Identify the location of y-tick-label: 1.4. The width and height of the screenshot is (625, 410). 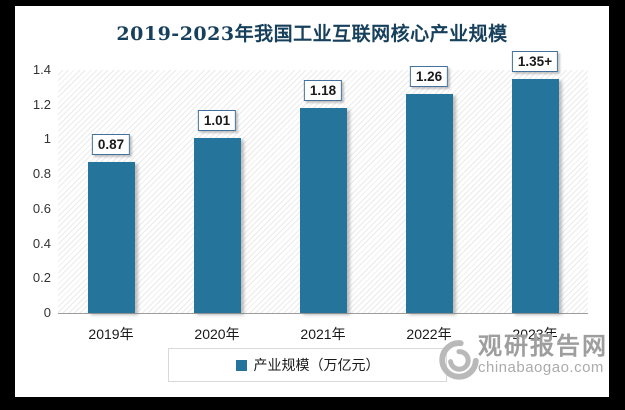
(41, 69).